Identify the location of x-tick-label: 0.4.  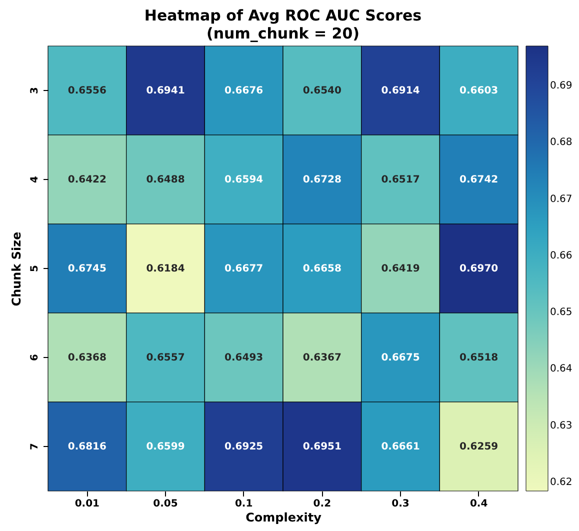
(479, 504).